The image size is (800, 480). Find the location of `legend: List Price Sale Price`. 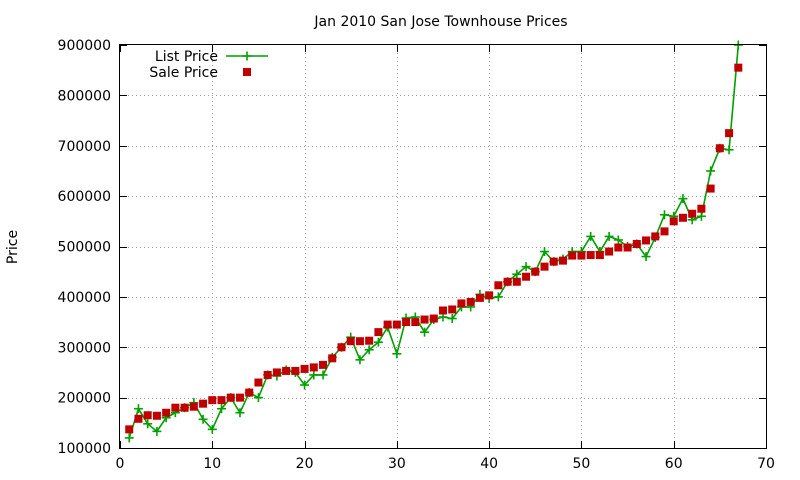

legend: List Price Sale Price is located at coordinates (208, 65).